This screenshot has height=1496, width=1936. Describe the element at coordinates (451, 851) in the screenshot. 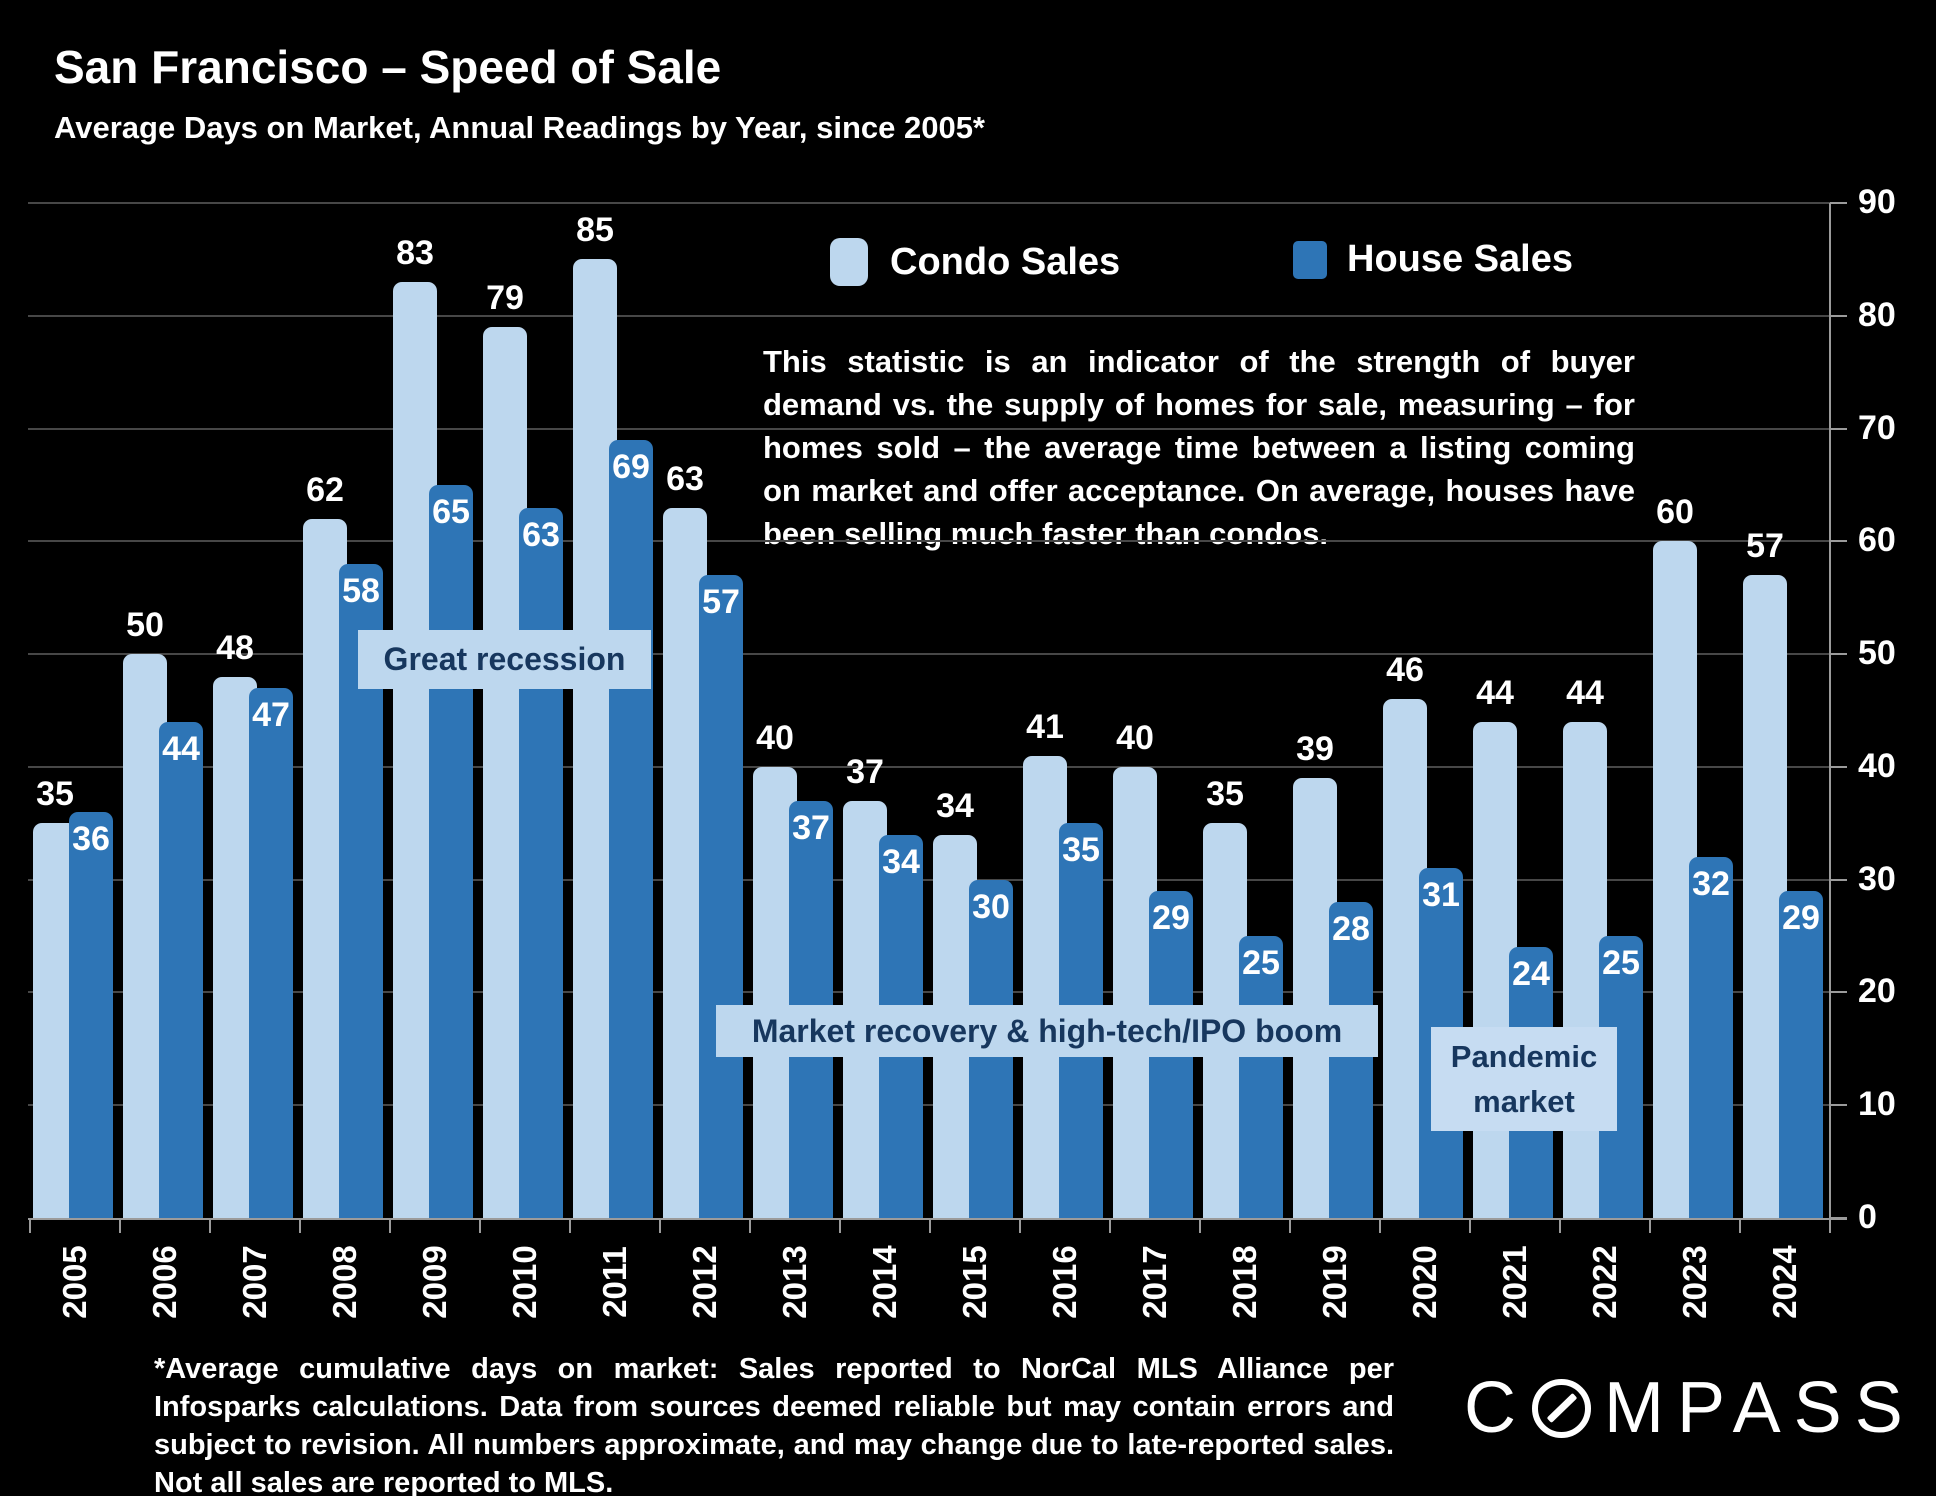

I see `bar-house-2009` at that location.